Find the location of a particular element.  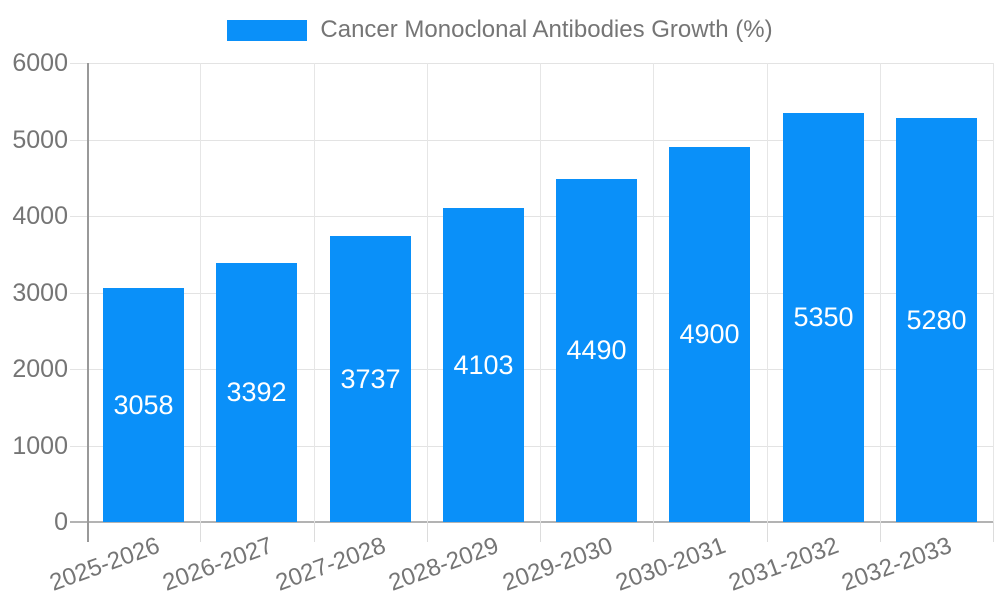

bar-value-label: 3737 is located at coordinates (370, 378).